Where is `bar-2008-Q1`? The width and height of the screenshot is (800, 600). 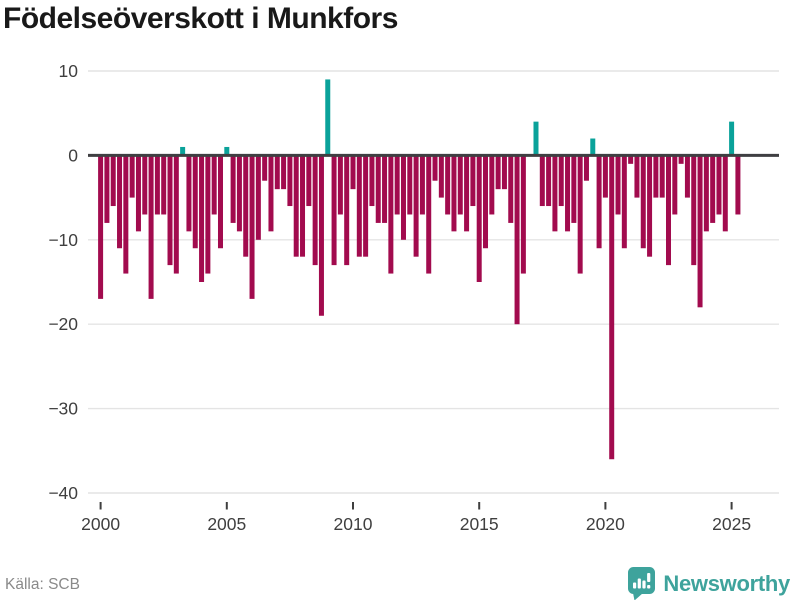
bar-2008-Q1 is located at coordinates (303, 206).